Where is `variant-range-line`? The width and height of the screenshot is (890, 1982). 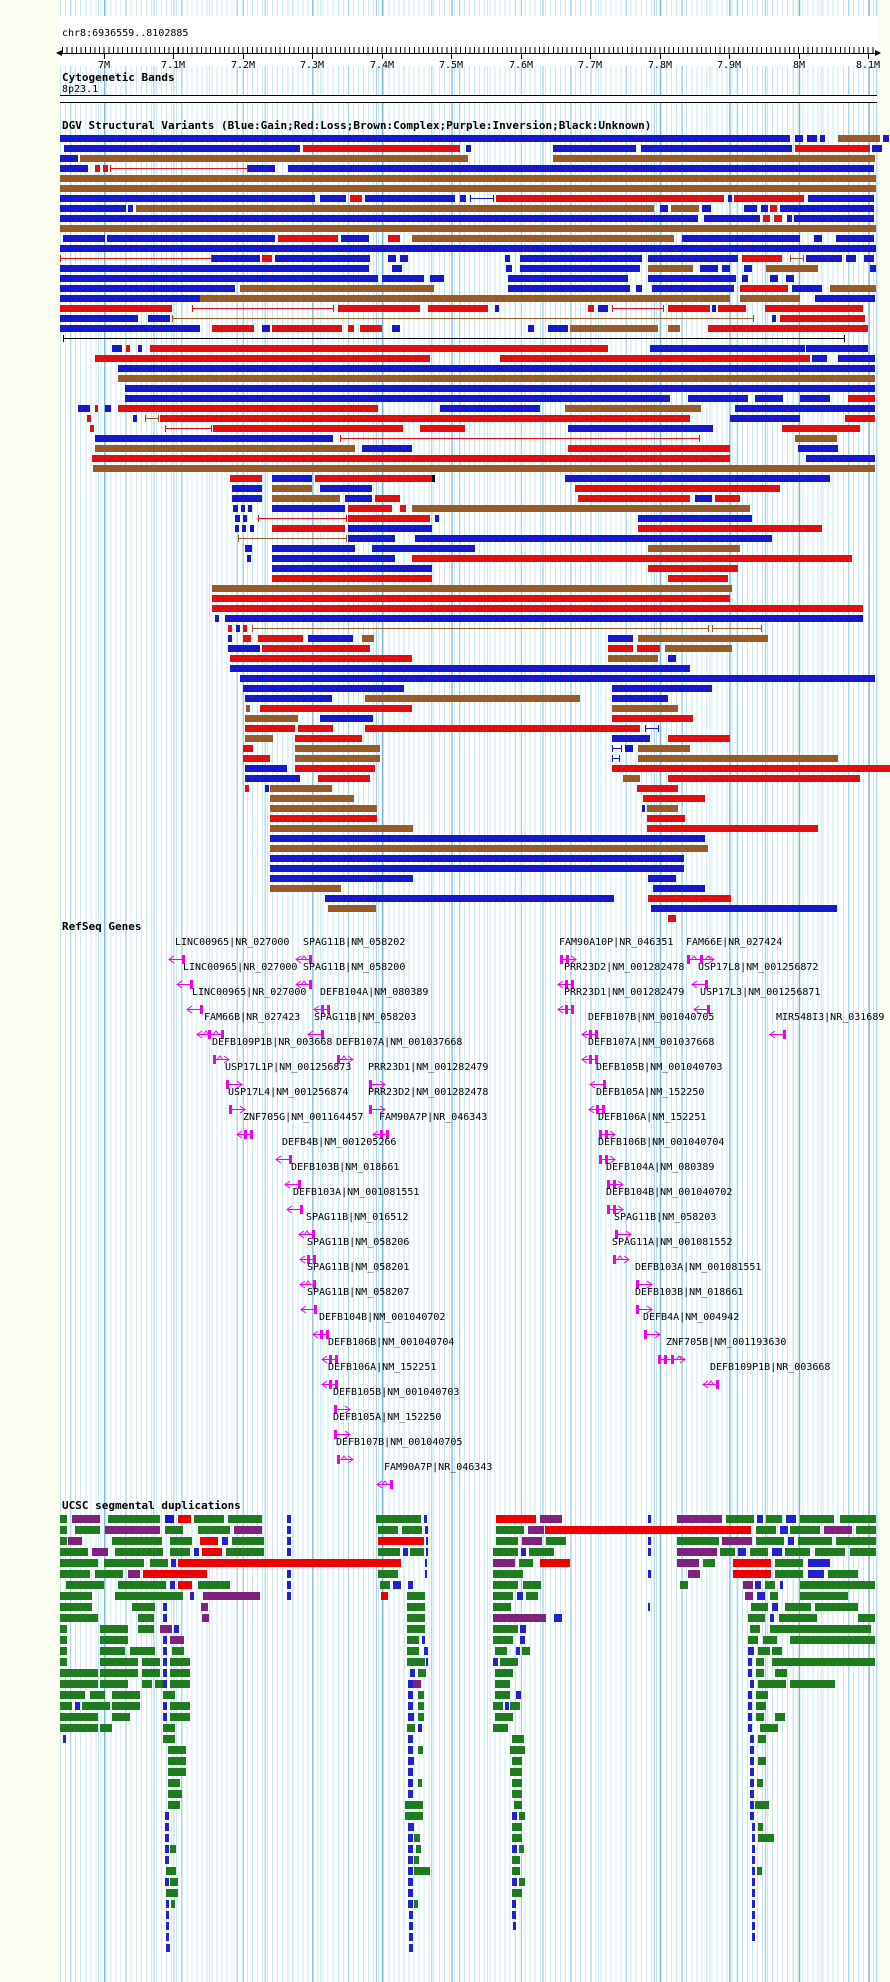
variant-range-line is located at coordinates (638, 308).